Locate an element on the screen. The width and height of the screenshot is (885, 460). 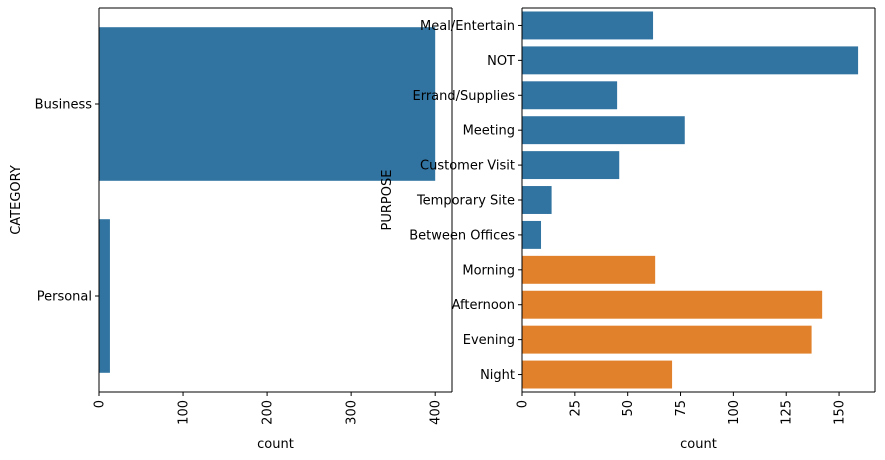
purpose-bar-meeting is located at coordinates (603, 130).